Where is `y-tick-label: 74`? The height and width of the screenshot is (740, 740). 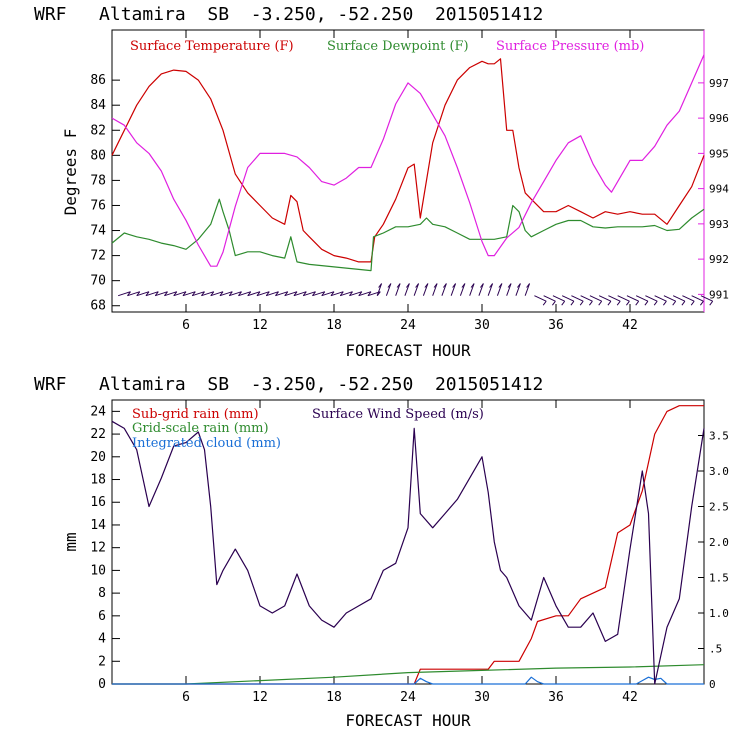 y-tick-label: 74 is located at coordinates (98, 231).